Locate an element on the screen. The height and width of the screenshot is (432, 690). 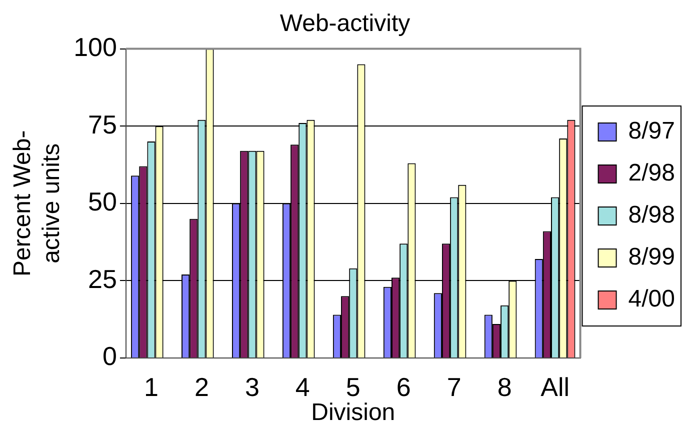
chart-title: Web-activity is located at coordinates (345, 24).